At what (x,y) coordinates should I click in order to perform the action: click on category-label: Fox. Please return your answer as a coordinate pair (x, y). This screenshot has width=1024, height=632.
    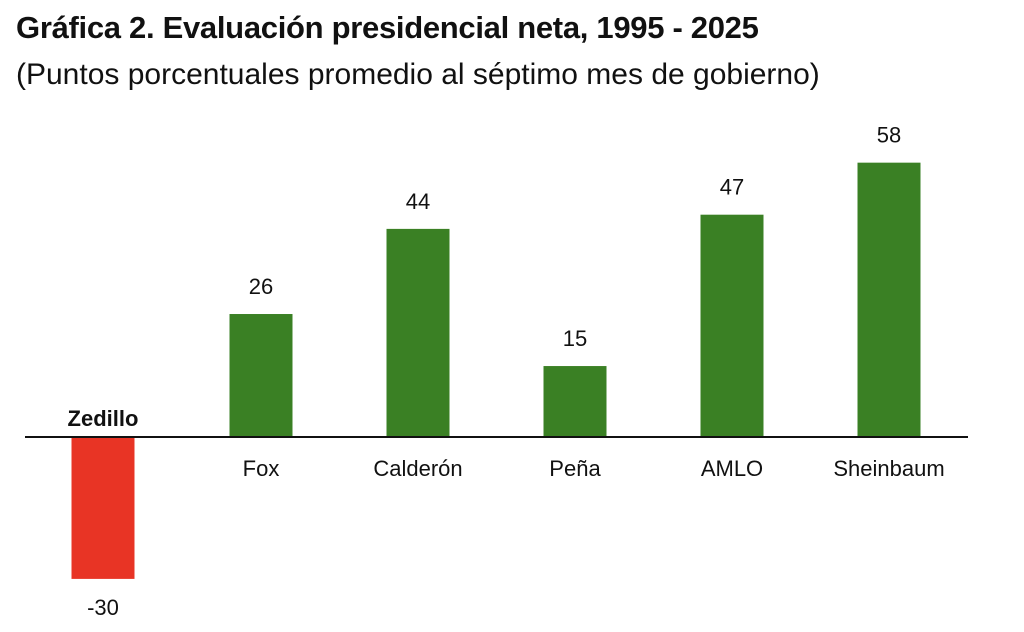
    Looking at the image, I should click on (261, 468).